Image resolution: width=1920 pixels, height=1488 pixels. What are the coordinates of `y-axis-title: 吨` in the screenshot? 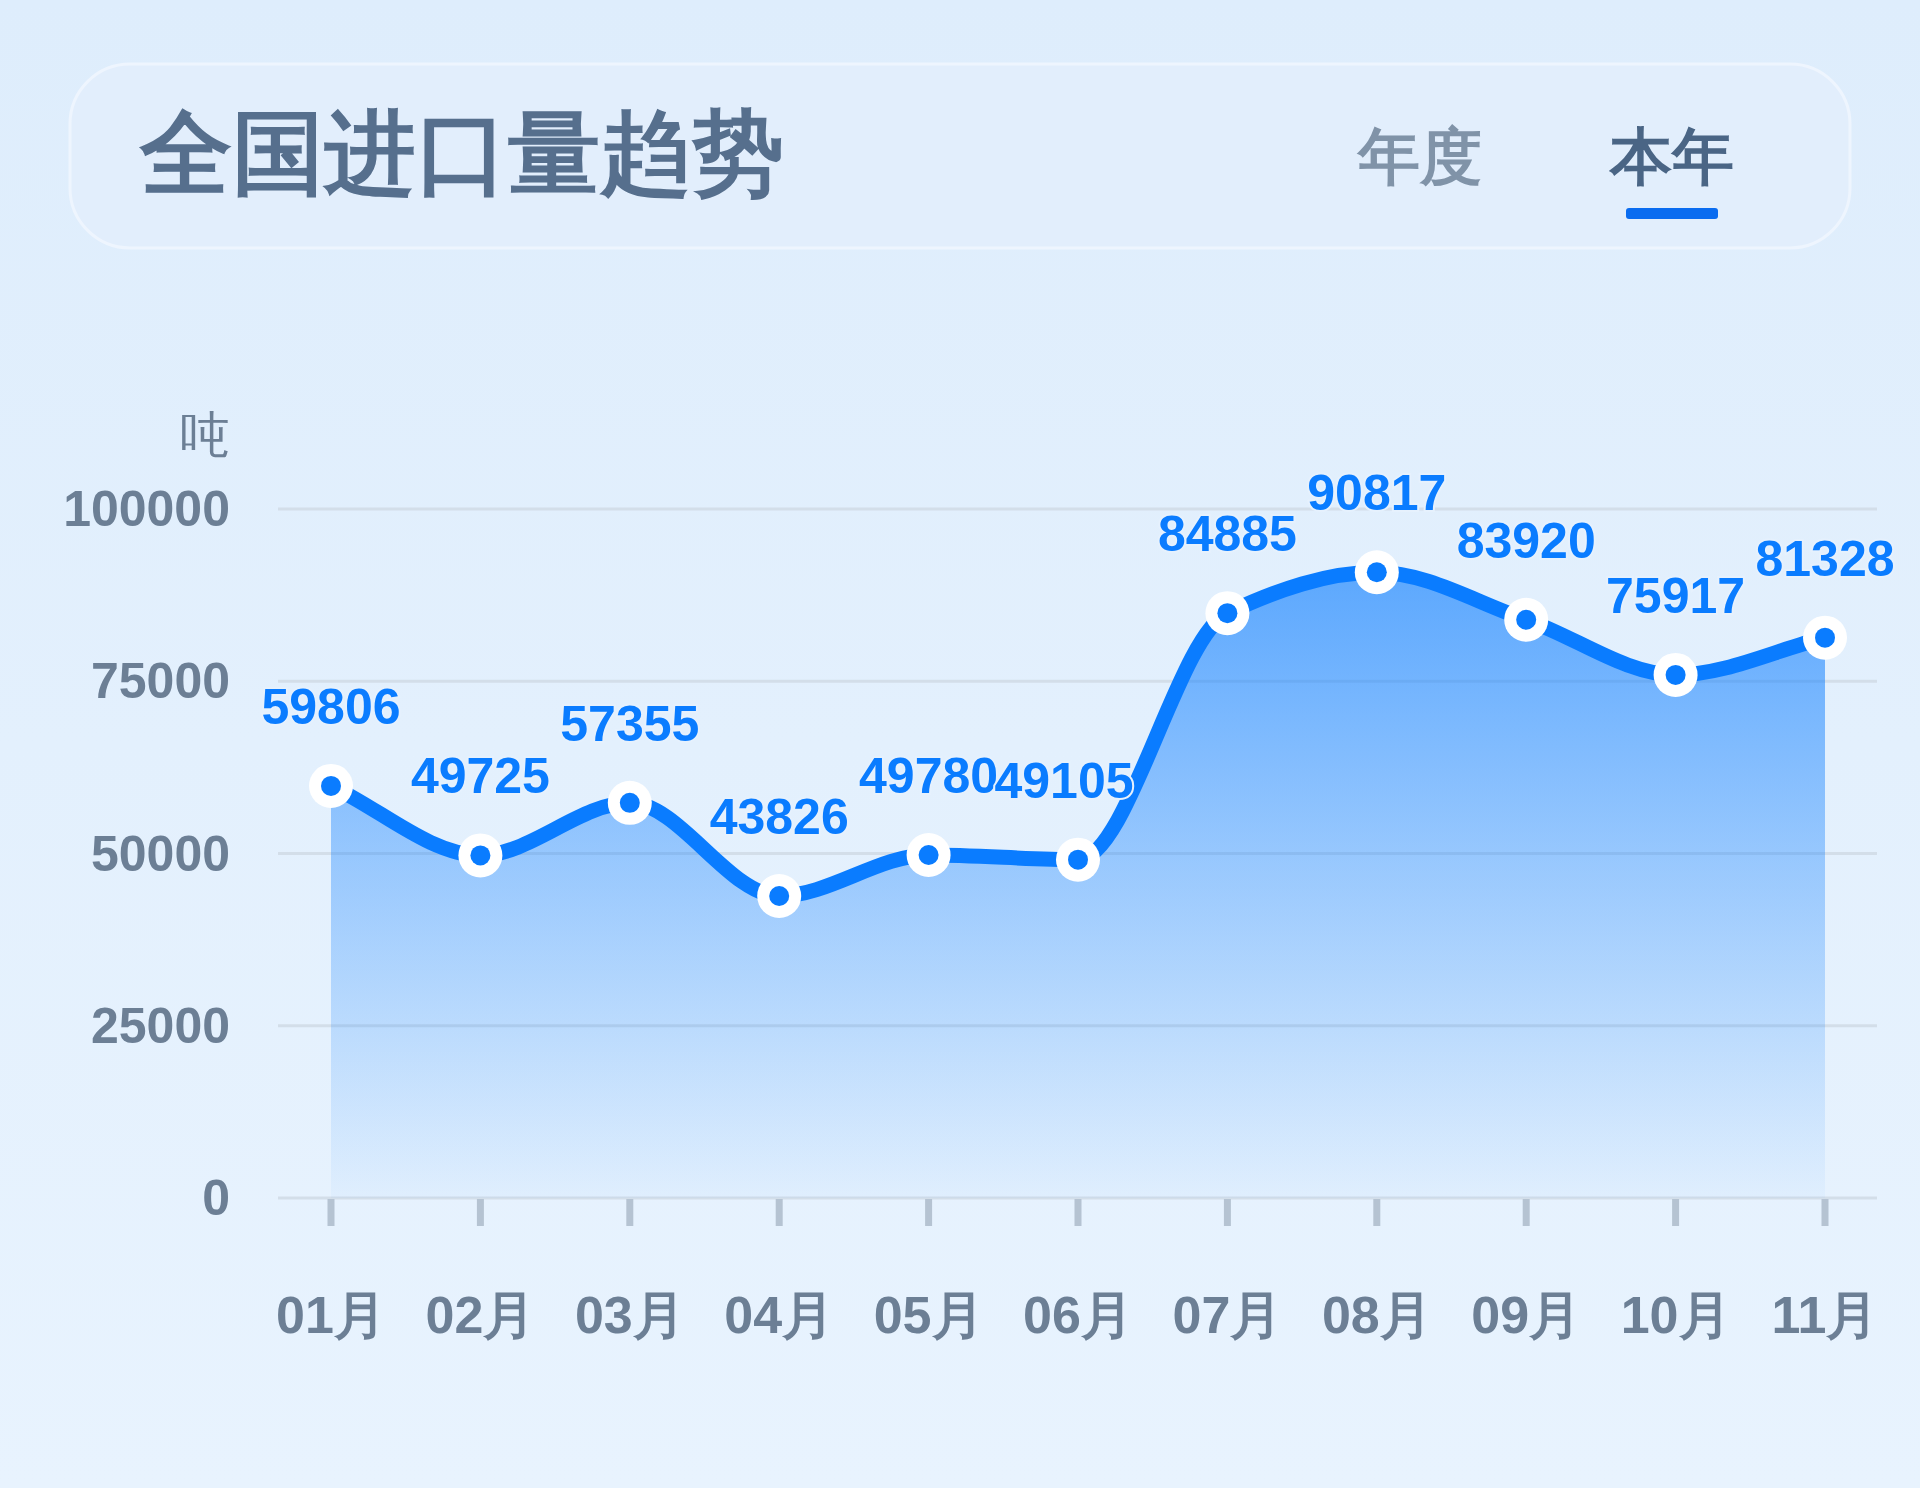 It's located at (205, 435).